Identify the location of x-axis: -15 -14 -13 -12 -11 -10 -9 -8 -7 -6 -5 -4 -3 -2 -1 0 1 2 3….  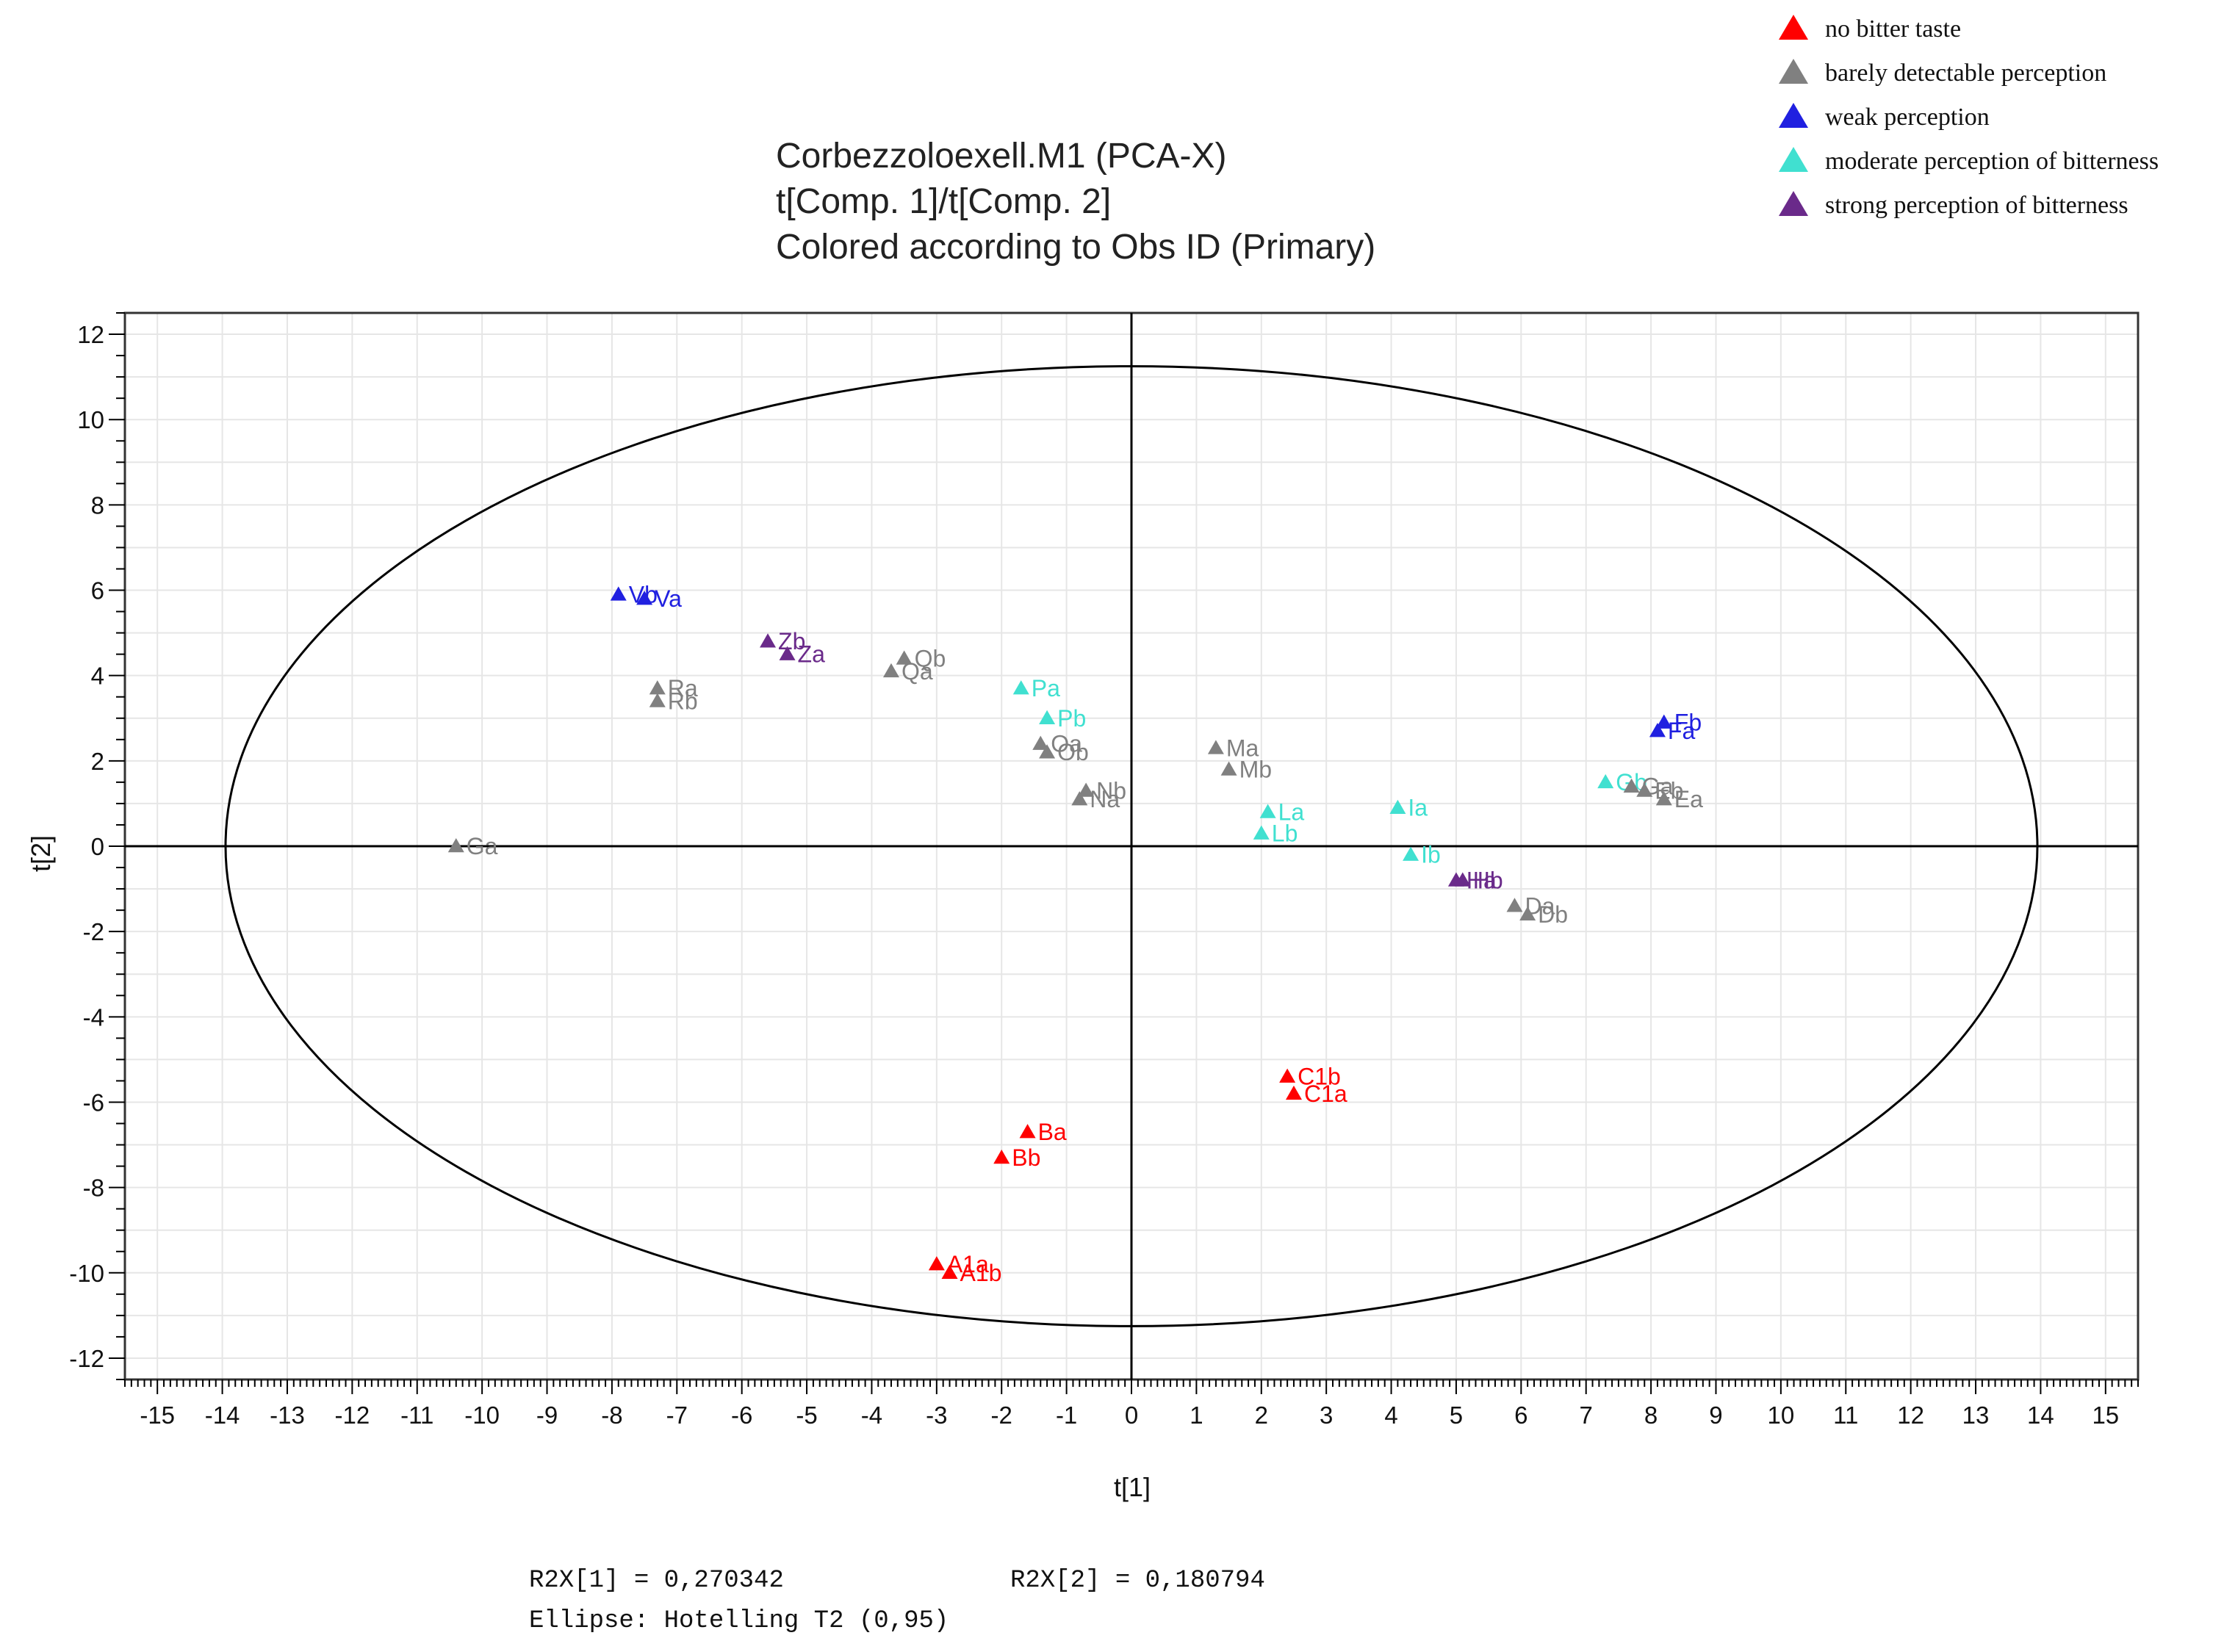
(1131, 1404).